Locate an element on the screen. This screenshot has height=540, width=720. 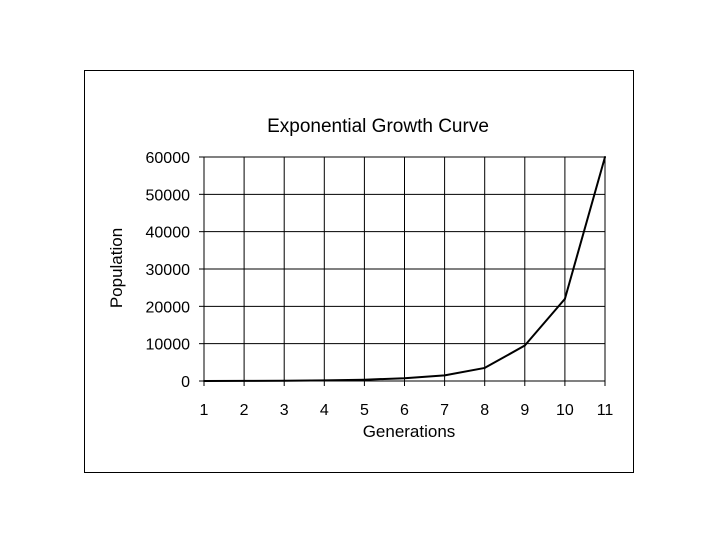
x-tick-label: 2 is located at coordinates (244, 410).